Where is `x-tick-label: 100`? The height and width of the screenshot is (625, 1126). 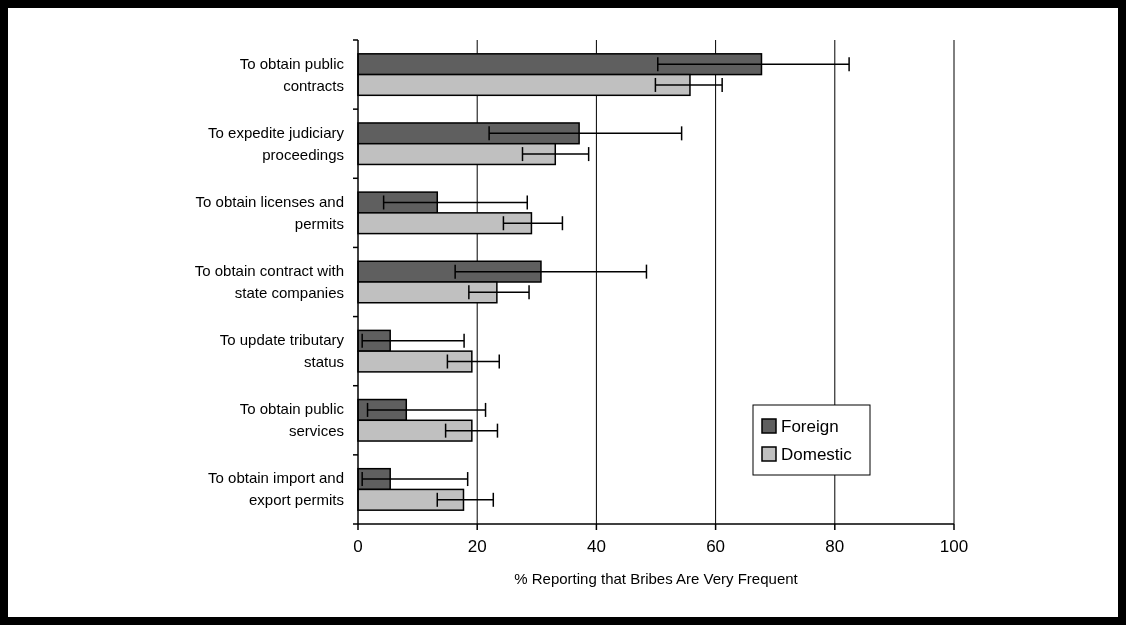
x-tick-label: 100 is located at coordinates (954, 546).